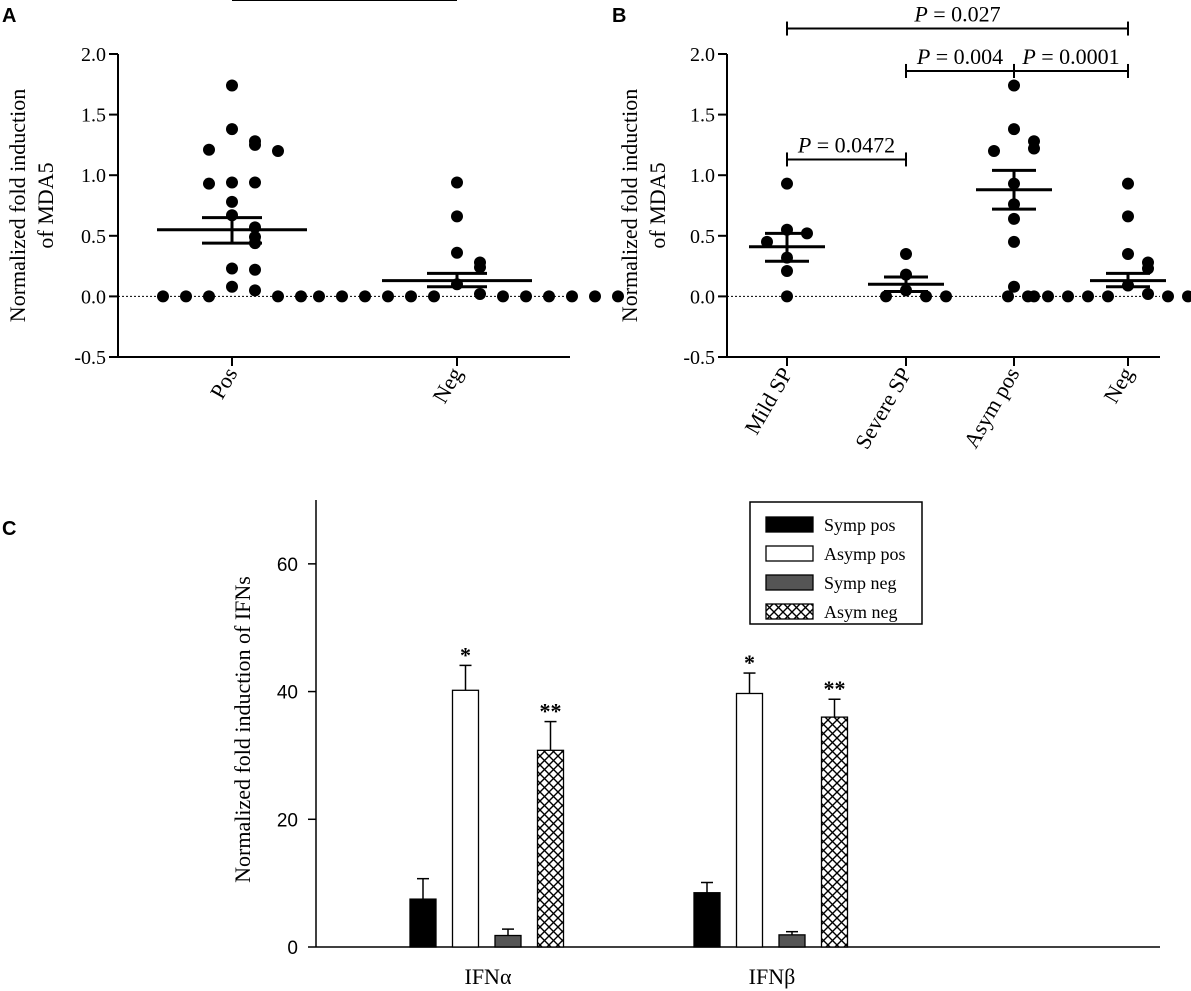  I want to click on y-tick-label: 20, so click(287, 820).